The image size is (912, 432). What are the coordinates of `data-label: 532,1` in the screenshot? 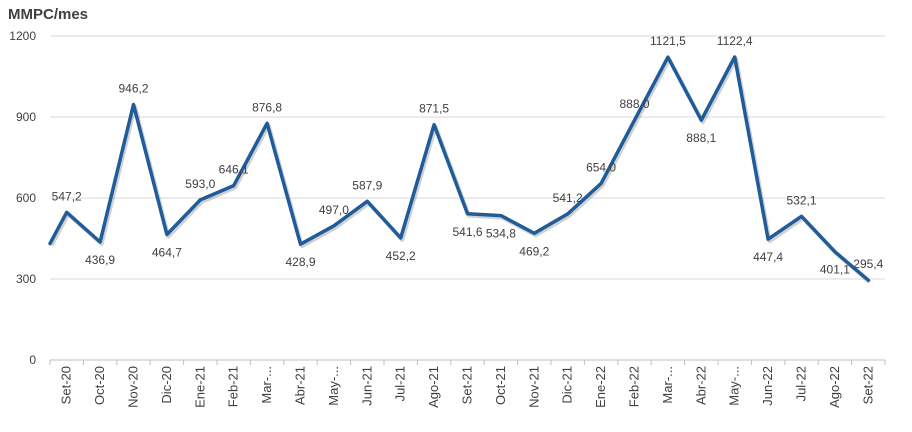 It's located at (801, 200).